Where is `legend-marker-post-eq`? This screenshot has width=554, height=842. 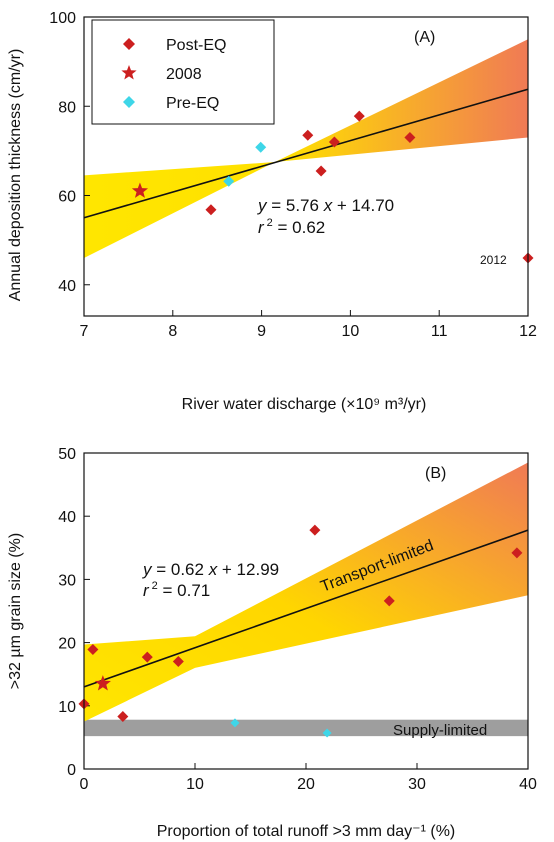
legend-marker-post-eq is located at coordinates (129, 44).